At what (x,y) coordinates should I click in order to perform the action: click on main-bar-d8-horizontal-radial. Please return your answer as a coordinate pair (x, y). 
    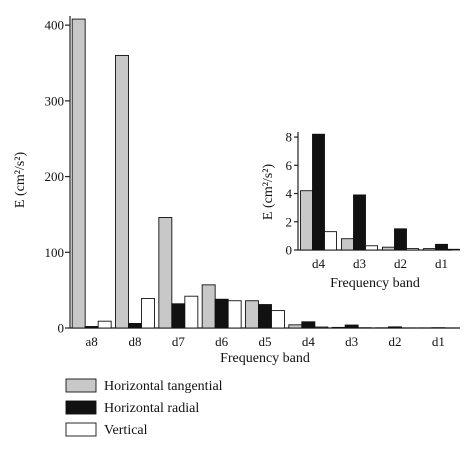
    Looking at the image, I should click on (135, 326).